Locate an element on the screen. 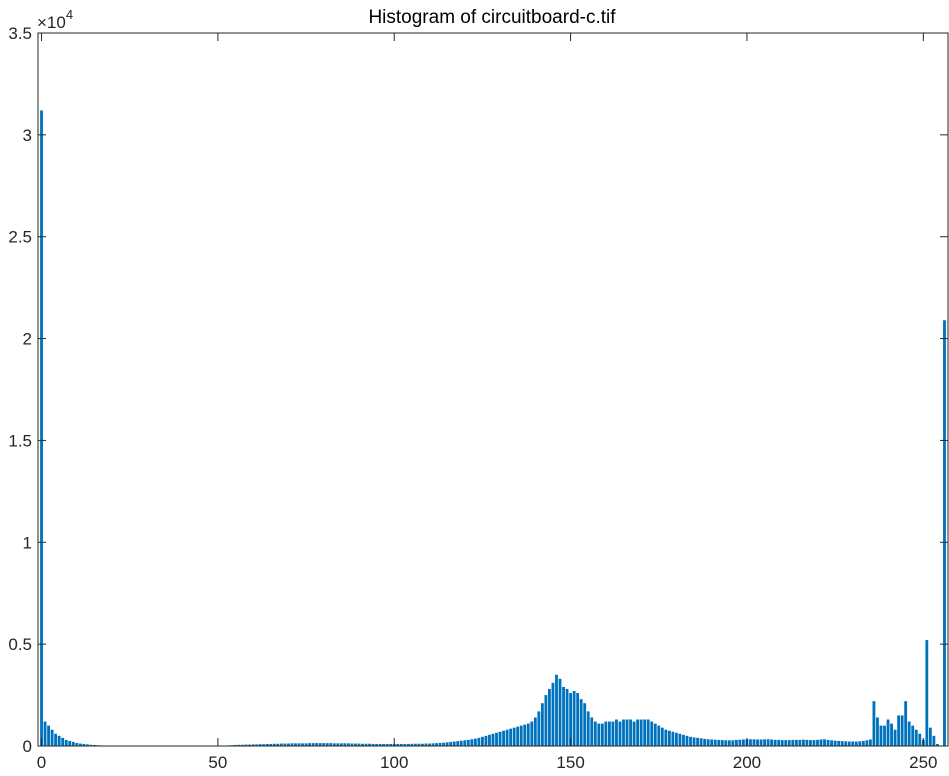  y-tick-label: 3 is located at coordinates (27, 135).